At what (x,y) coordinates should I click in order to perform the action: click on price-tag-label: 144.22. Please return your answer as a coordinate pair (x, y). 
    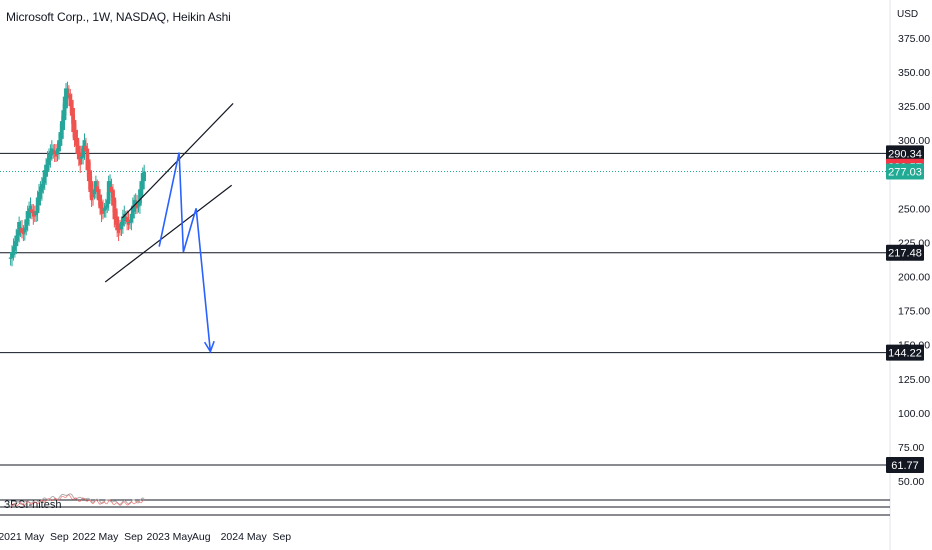
    Looking at the image, I should click on (905, 354).